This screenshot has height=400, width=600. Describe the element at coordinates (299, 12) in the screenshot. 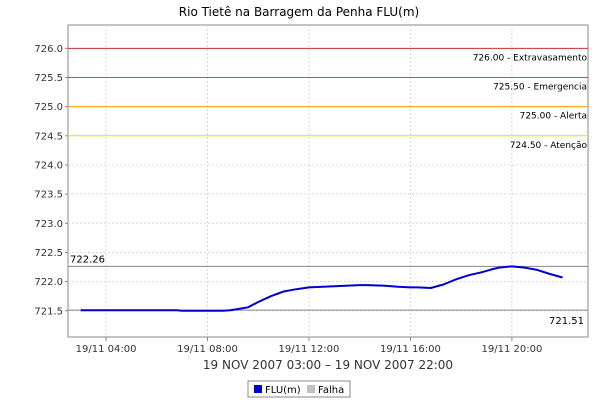

I see `chart-title: Rio Tietê na Barragem da Penha FLU(m)` at that location.